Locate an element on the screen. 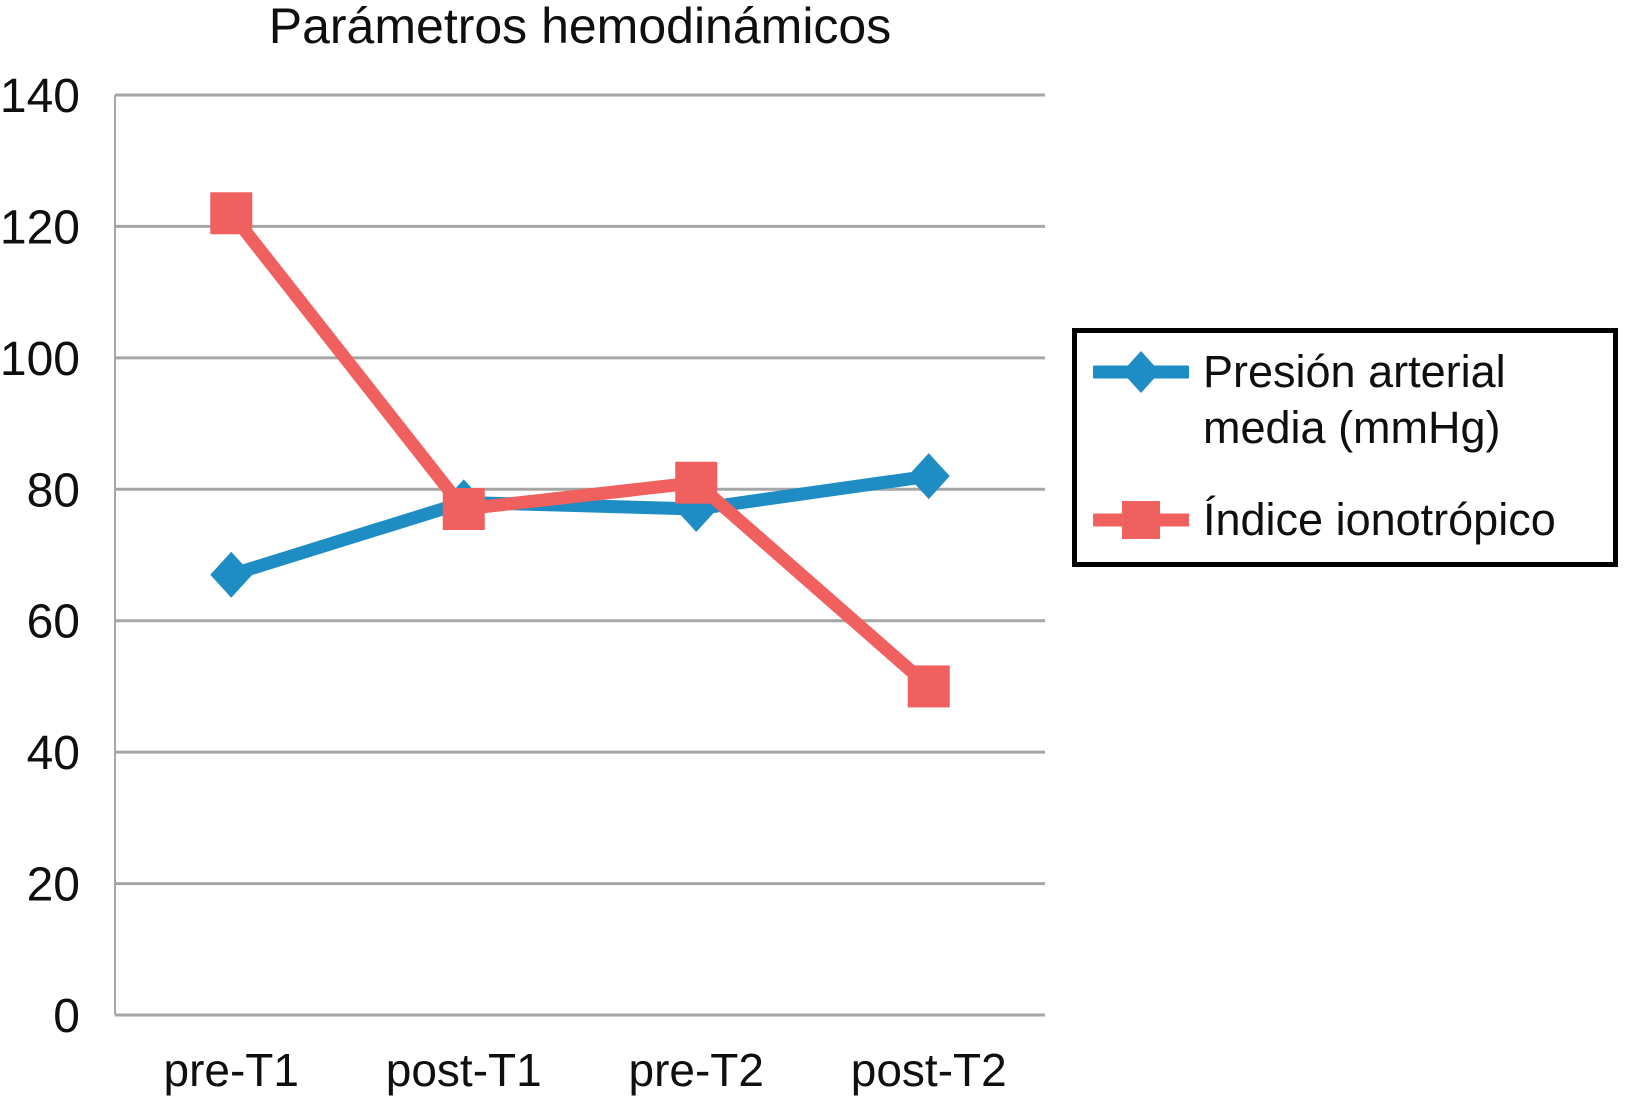 The image size is (1627, 1111). y-axis-tick-label: 120 is located at coordinates (40, 227).